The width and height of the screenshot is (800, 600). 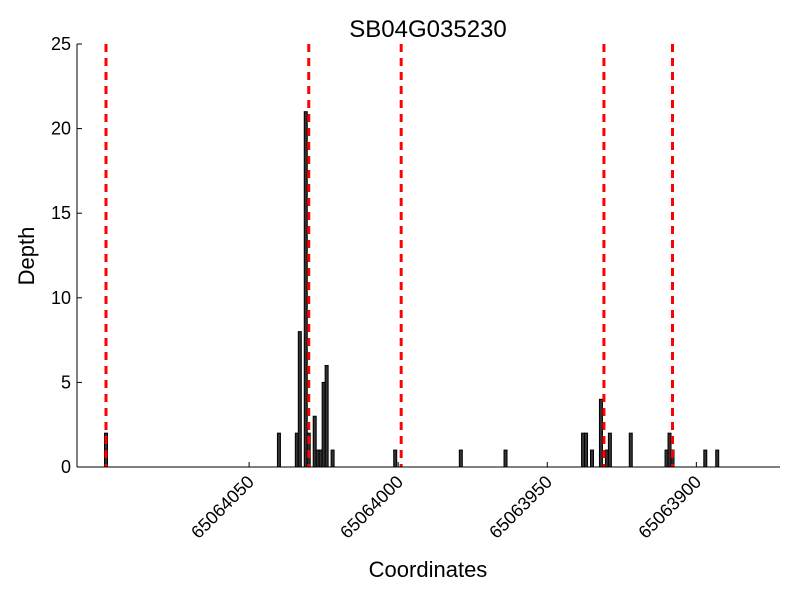 What do you see at coordinates (61, 129) in the screenshot?
I see `y-tick-label-4: 20` at bounding box center [61, 129].